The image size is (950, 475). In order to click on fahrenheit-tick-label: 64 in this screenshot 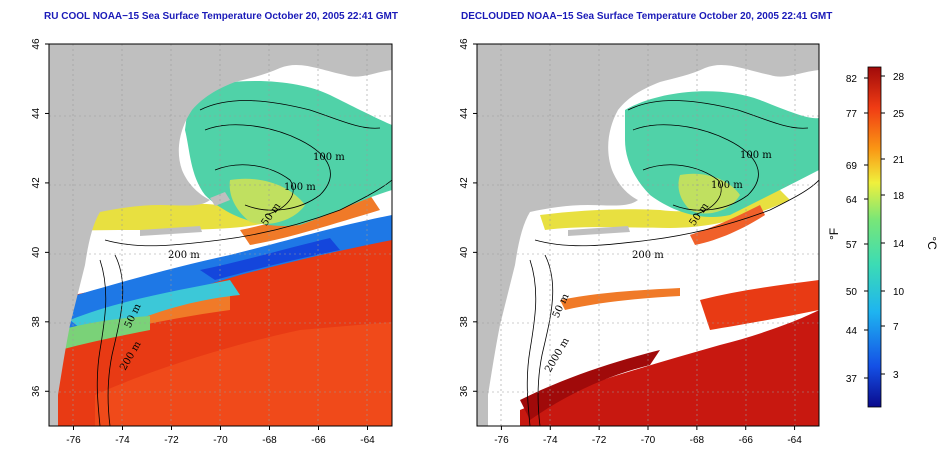, I will do `click(852, 200)`.